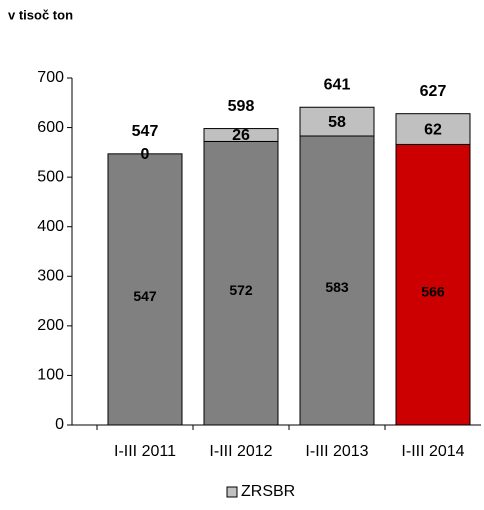 This screenshot has height=510, width=484. Describe the element at coordinates (241, 290) in the screenshot. I see `value-label: 572` at that location.